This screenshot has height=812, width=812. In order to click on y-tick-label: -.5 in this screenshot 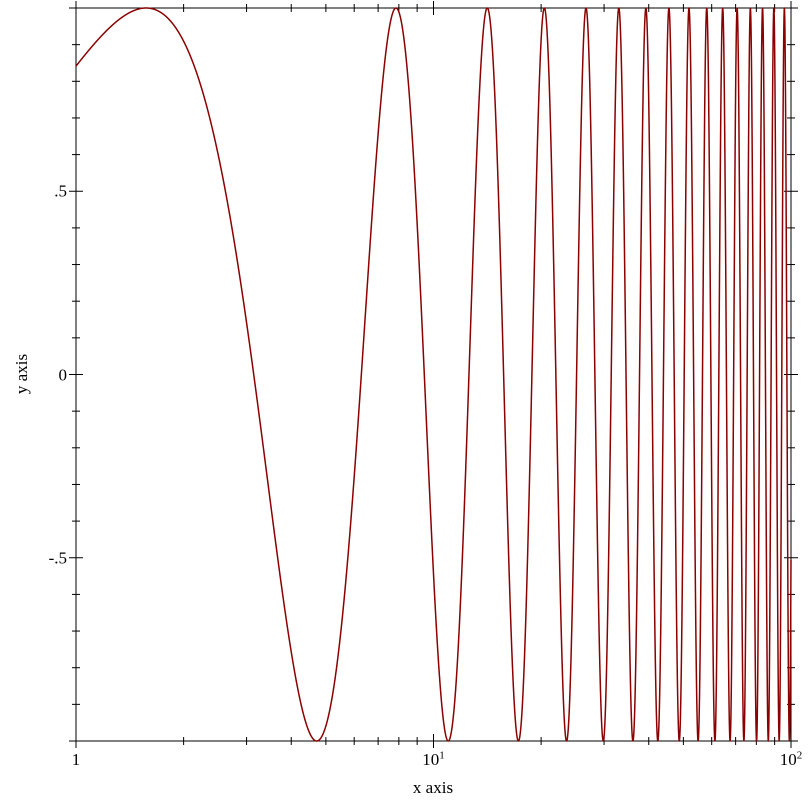, I will do `click(57, 558)`.